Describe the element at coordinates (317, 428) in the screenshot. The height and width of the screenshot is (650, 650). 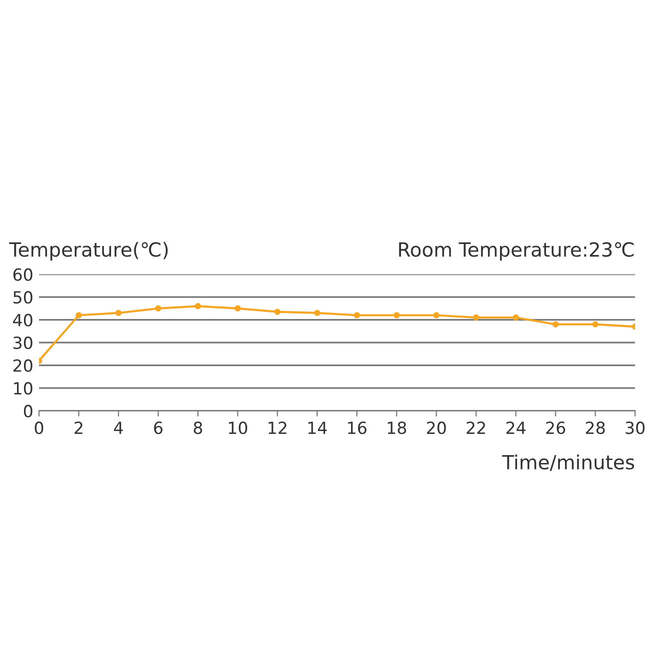
I see `x-tick-label: 14` at that location.